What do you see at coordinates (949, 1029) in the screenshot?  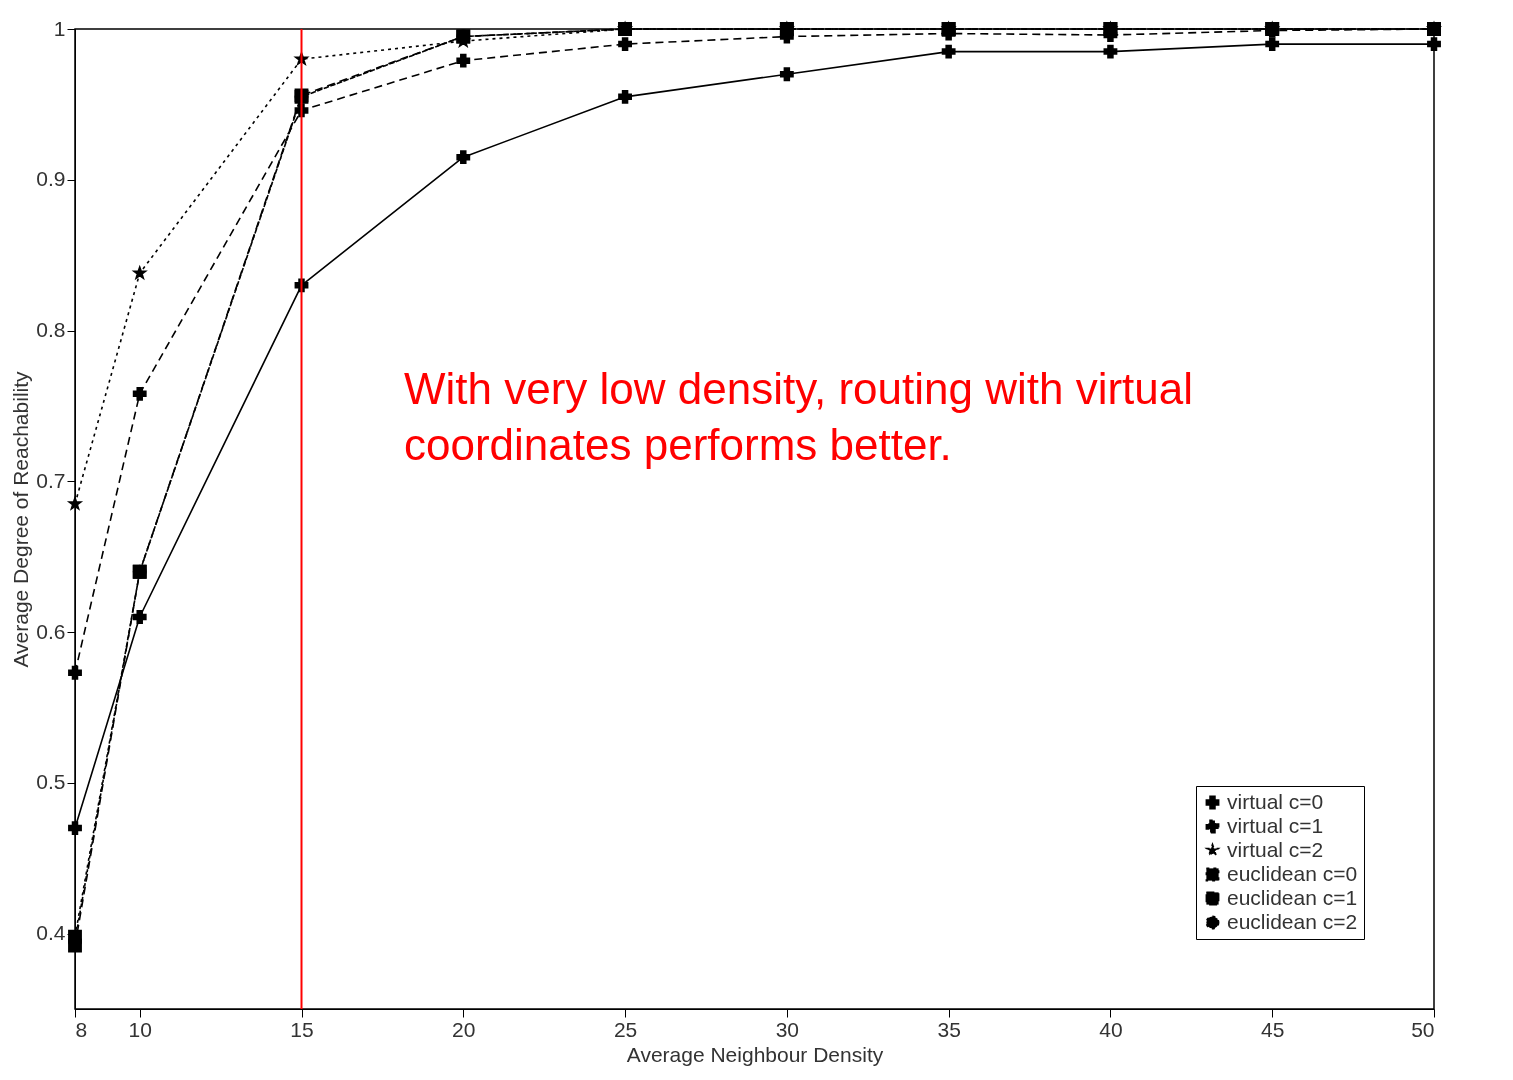 I see `x-tick-label: 35` at bounding box center [949, 1029].